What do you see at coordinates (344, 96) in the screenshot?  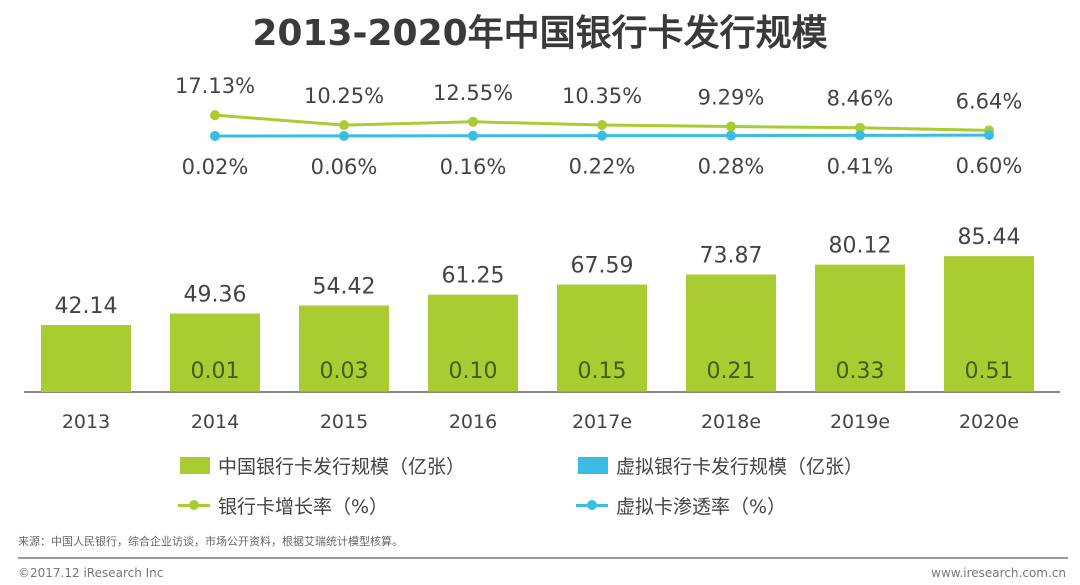 I see `growth-value-label: 10.25%` at bounding box center [344, 96].